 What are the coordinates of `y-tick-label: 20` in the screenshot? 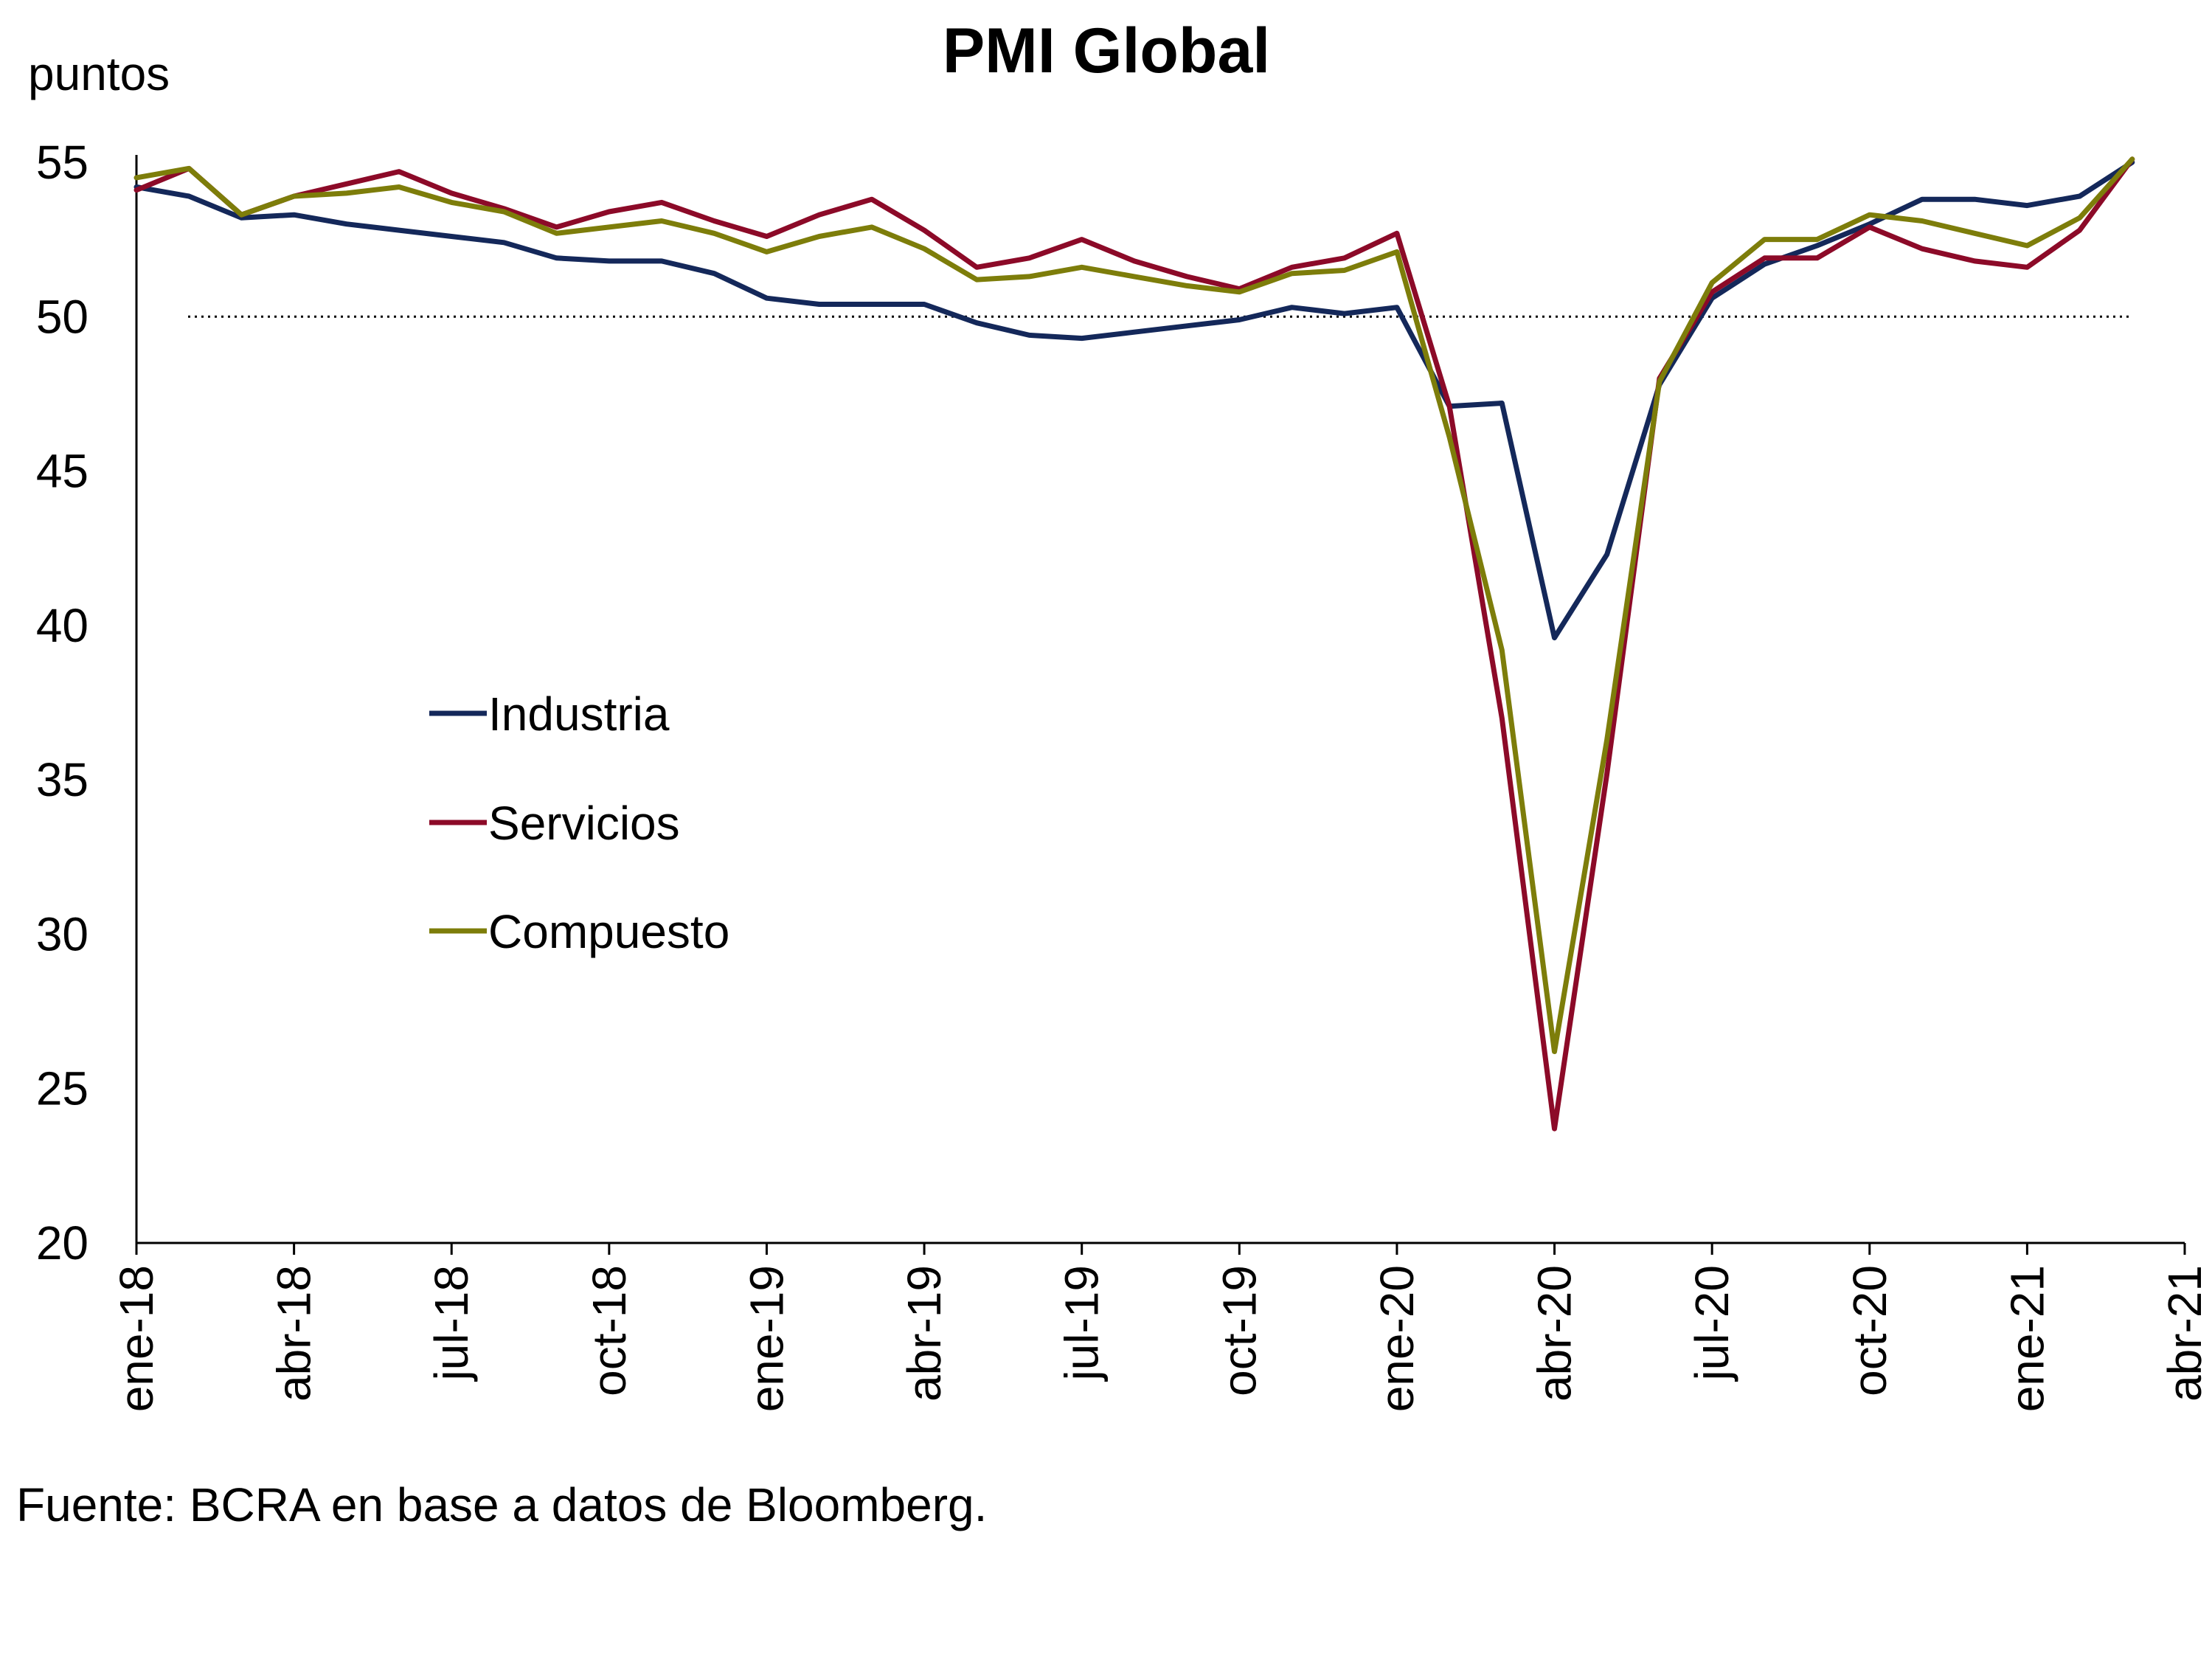 It's located at (63, 1243).